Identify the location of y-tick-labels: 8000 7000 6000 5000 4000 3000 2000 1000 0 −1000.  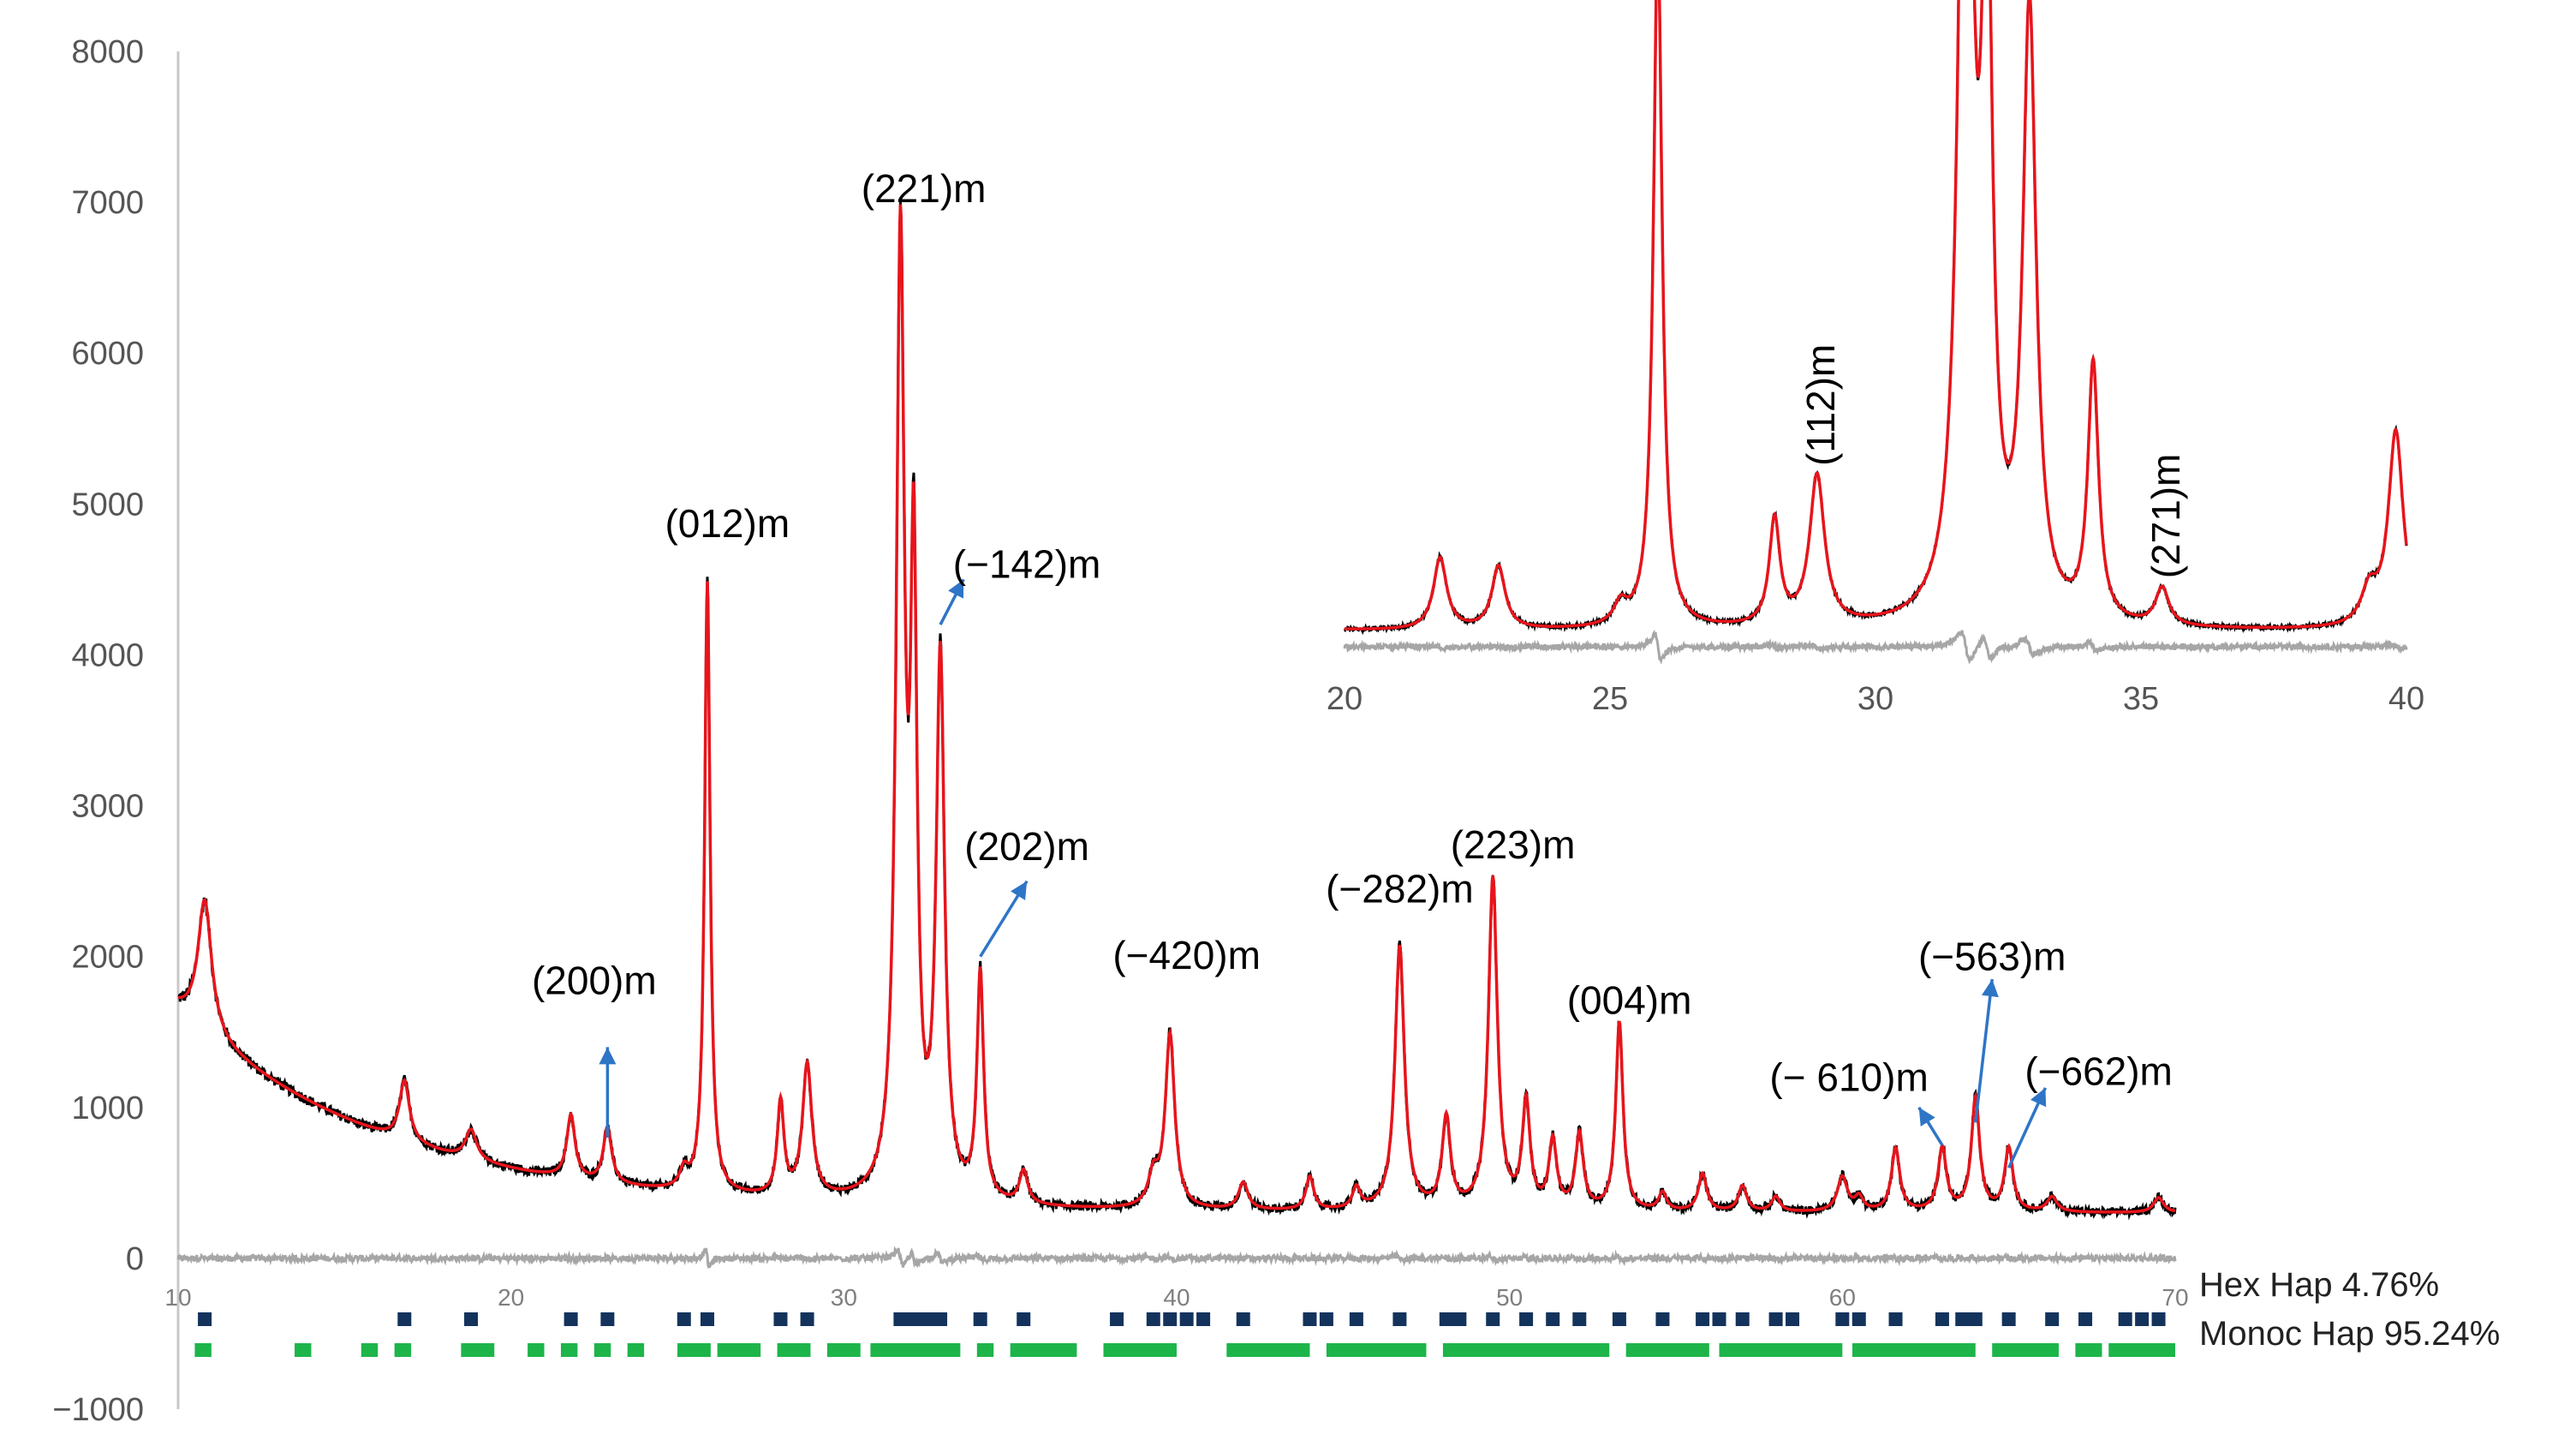
(98, 731).